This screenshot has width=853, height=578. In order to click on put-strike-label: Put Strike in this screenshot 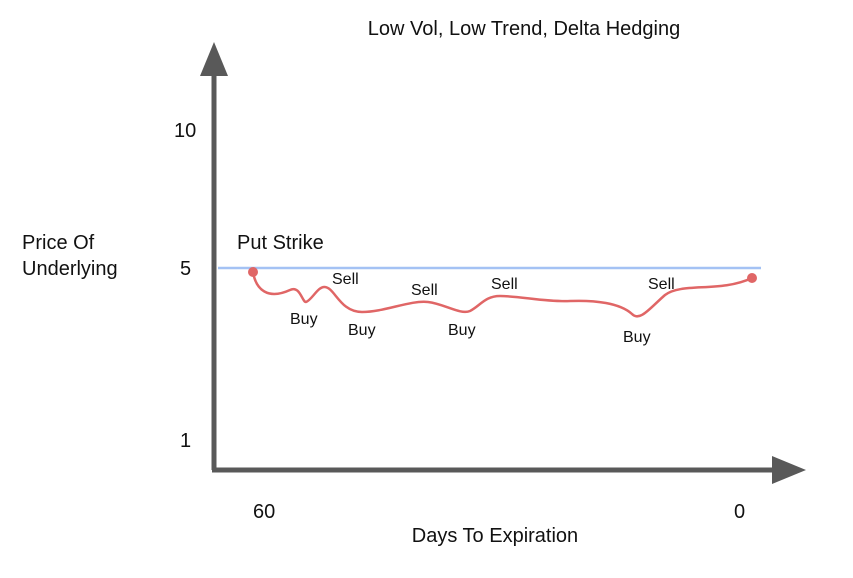, I will do `click(280, 243)`.